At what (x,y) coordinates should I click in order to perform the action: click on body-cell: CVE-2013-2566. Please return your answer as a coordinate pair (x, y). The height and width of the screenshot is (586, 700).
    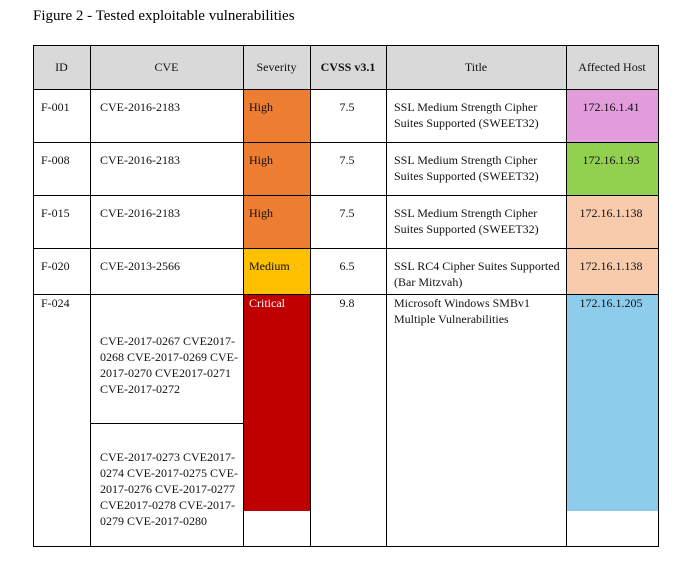
    Looking at the image, I should click on (140, 266).